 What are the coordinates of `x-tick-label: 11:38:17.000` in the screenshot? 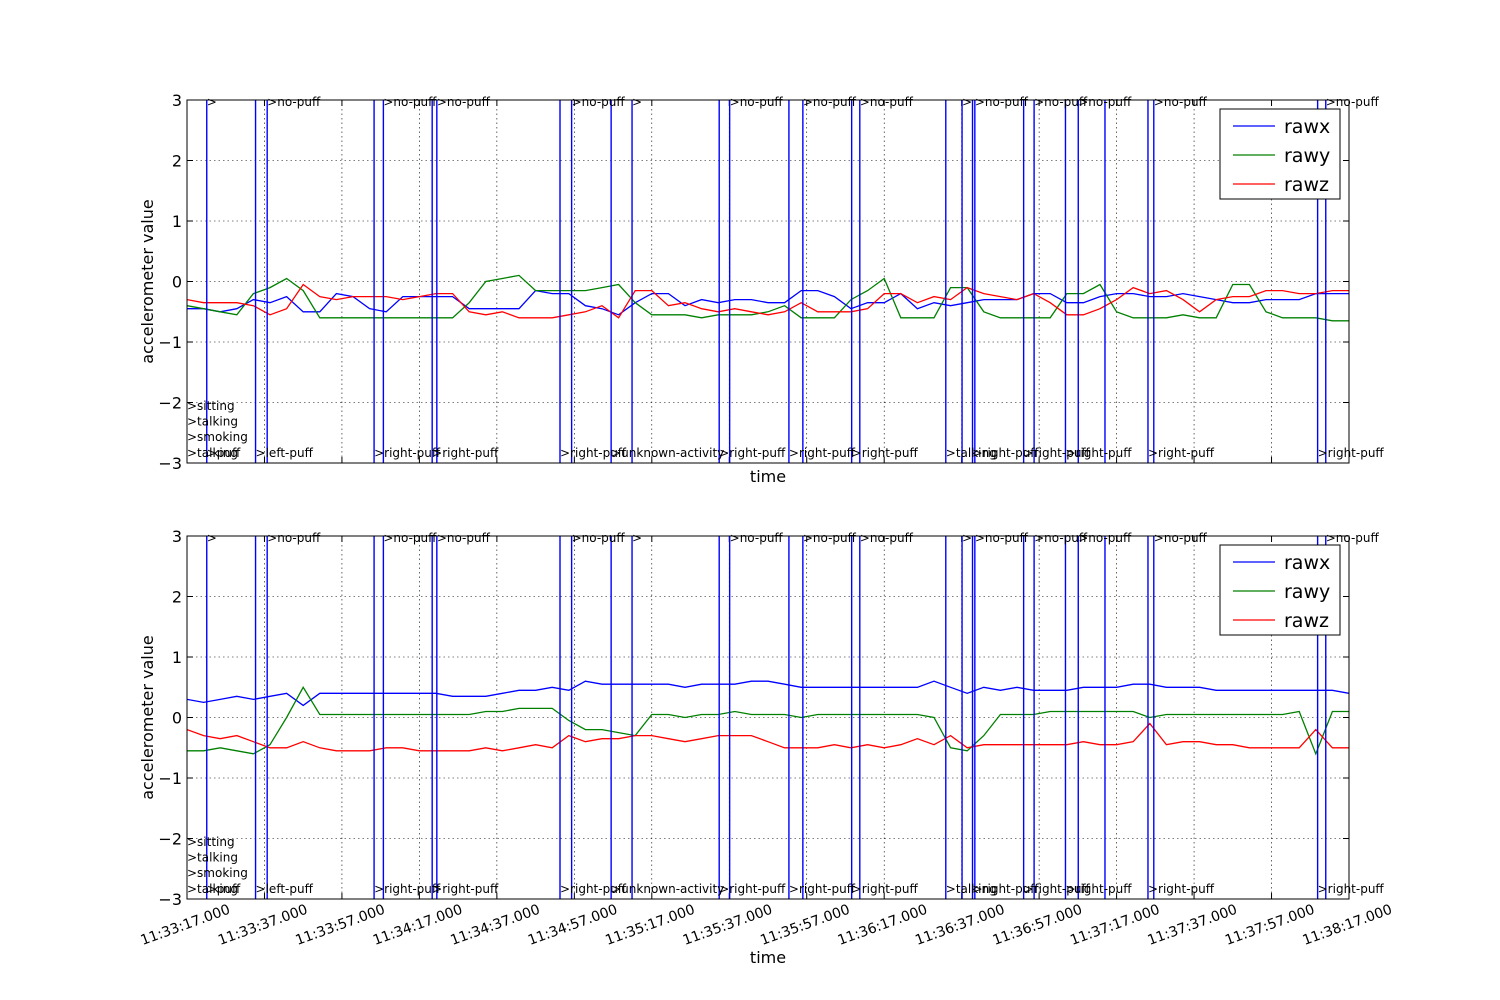 It's located at (1348, 925).